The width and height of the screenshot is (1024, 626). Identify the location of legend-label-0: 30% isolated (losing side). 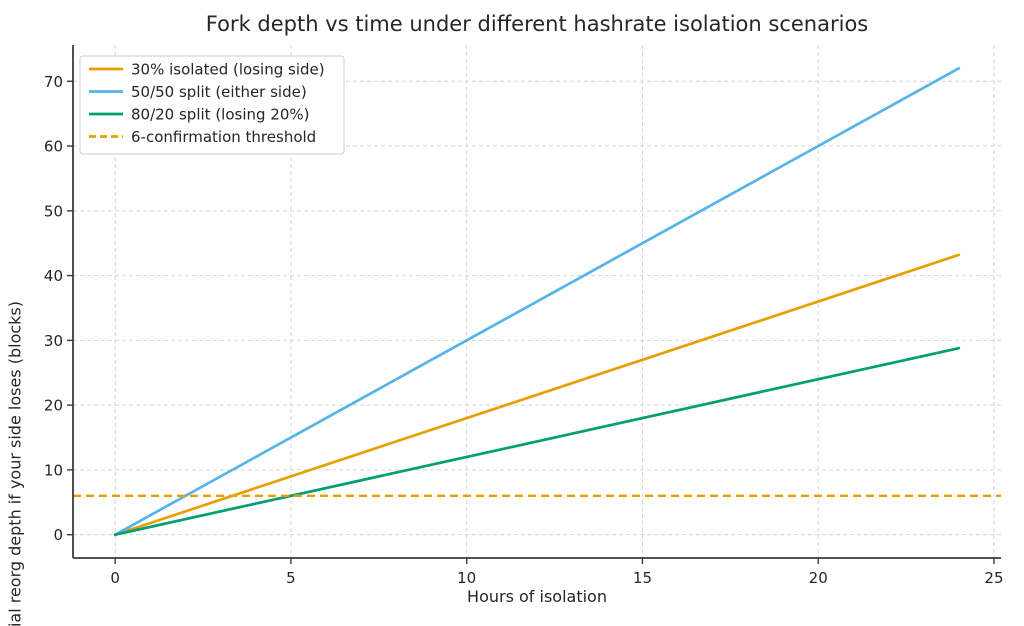
(228, 70).